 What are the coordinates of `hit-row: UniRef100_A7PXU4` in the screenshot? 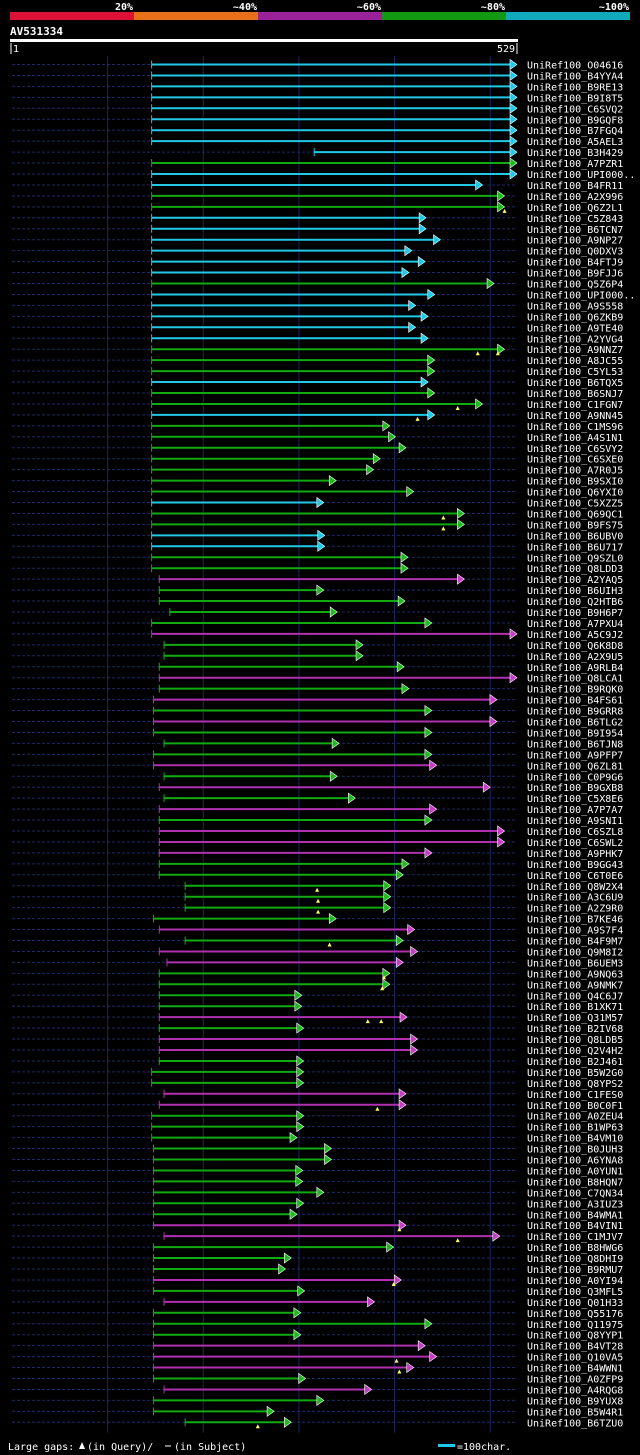 It's located at (317, 623).